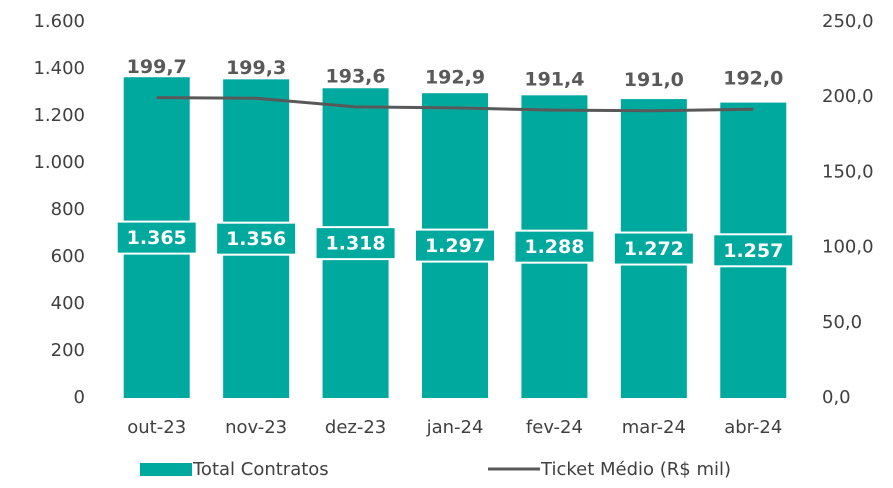  Describe the element at coordinates (59, 162) in the screenshot. I see `y-tick-label: 1.000` at that location.